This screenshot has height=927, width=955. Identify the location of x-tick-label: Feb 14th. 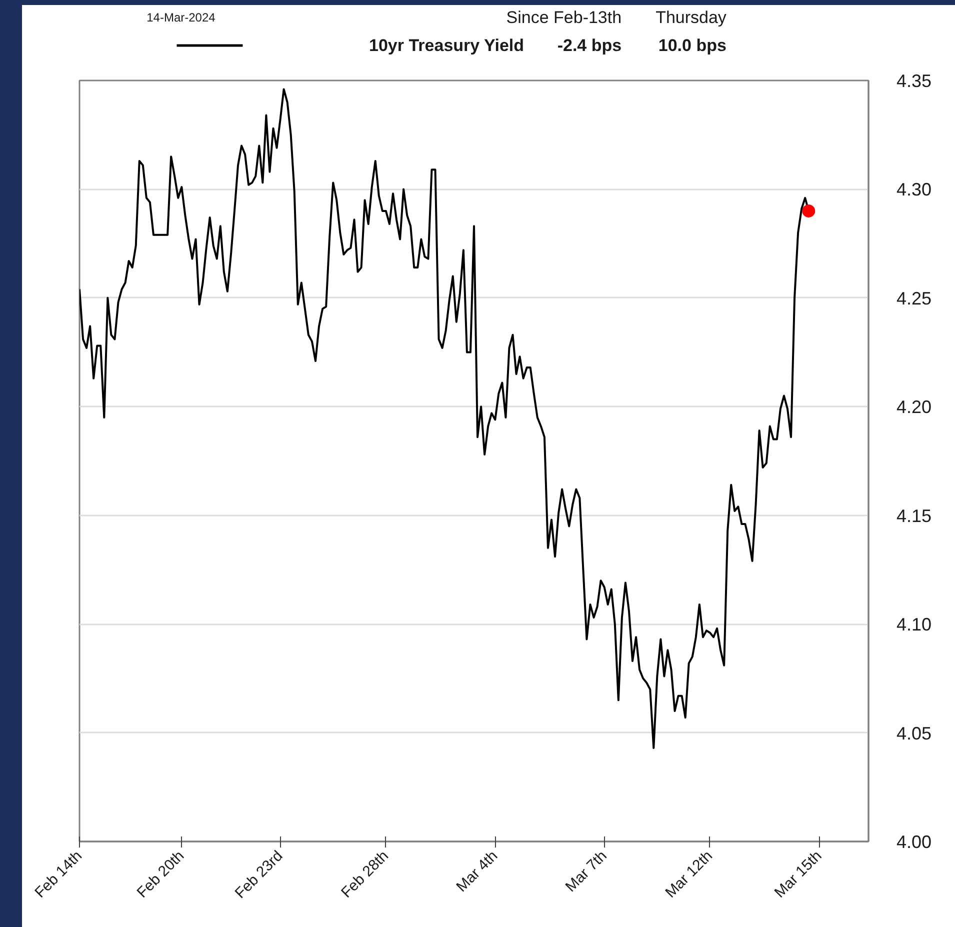
(59, 874).